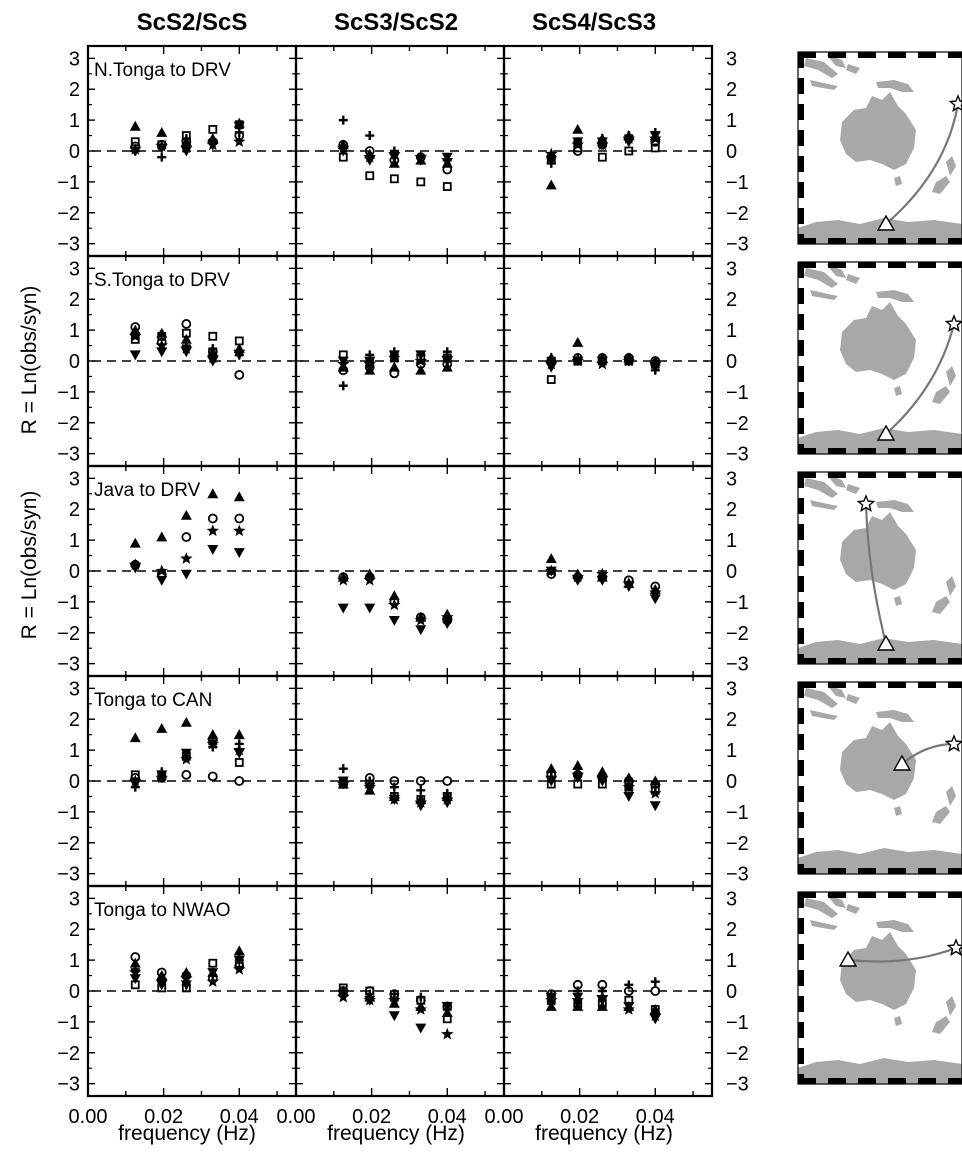 The image size is (962, 1152). I want to click on x-axis-label-1: frequency (Hz), so click(187, 1133).